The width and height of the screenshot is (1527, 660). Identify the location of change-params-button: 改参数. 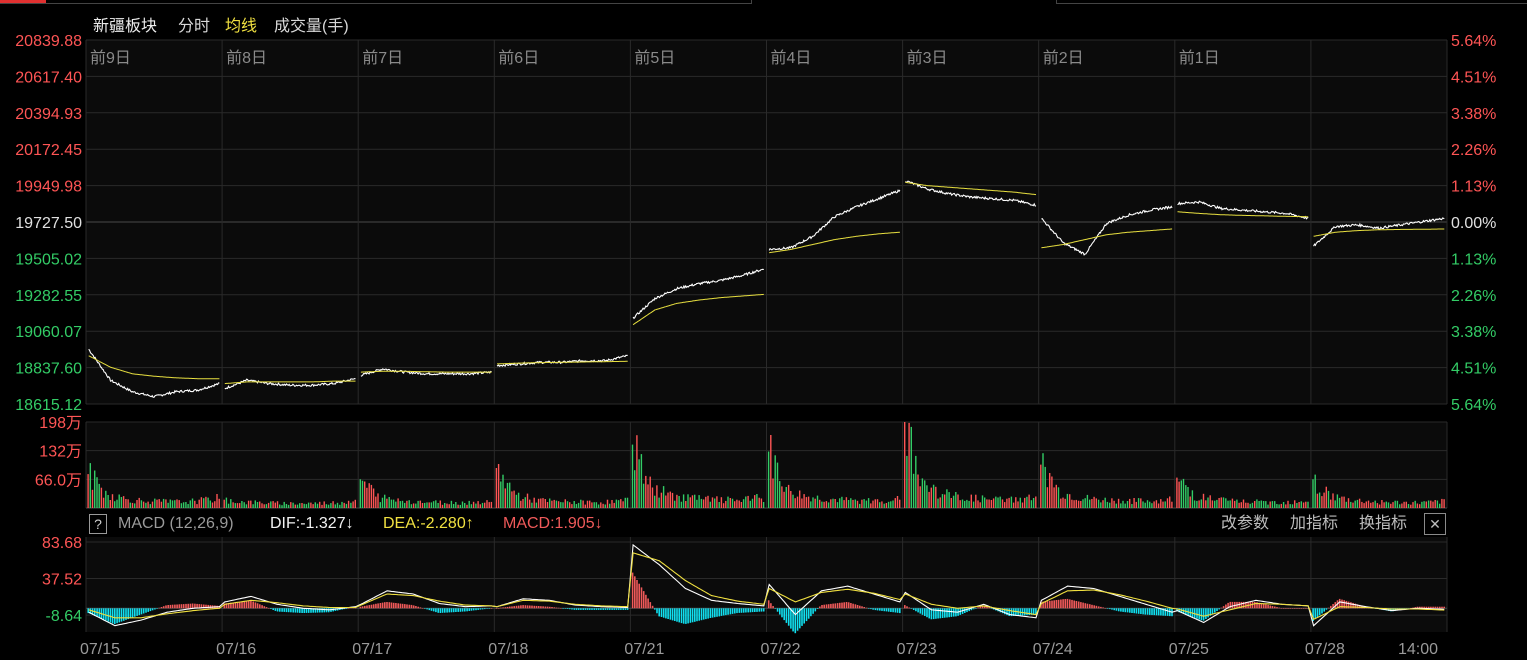
(1245, 523).